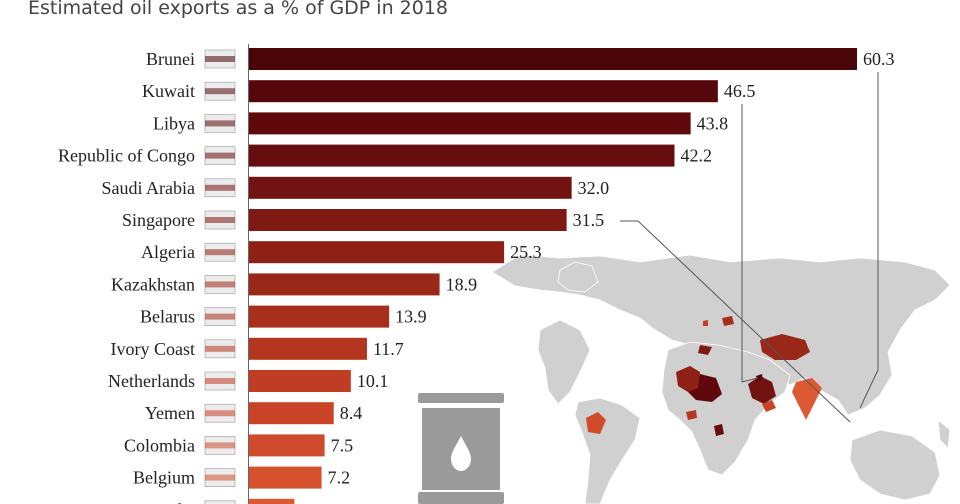 Image resolution: width=960 pixels, height=504 pixels. Describe the element at coordinates (287, 445) in the screenshot. I see `bar-colombia` at that location.